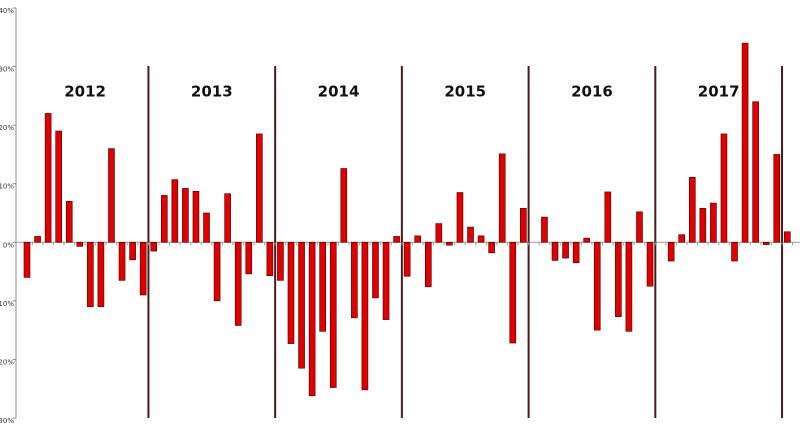 The image size is (800, 427). I want to click on year-label: 2013, so click(212, 92).